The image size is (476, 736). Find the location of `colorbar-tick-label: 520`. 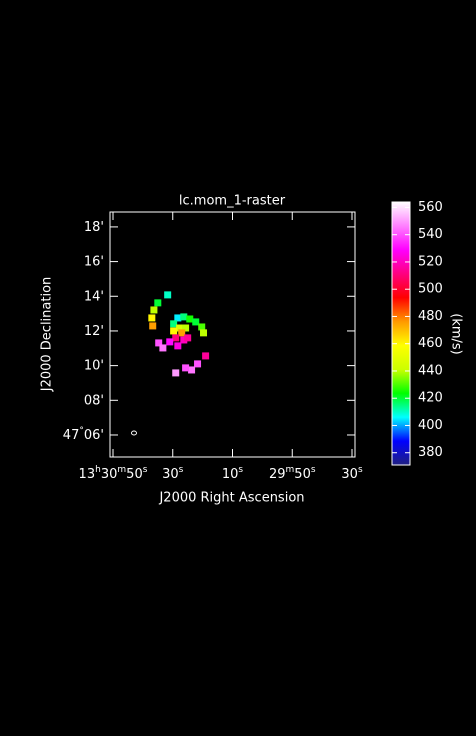

colorbar-tick-label: 520 is located at coordinates (430, 261).